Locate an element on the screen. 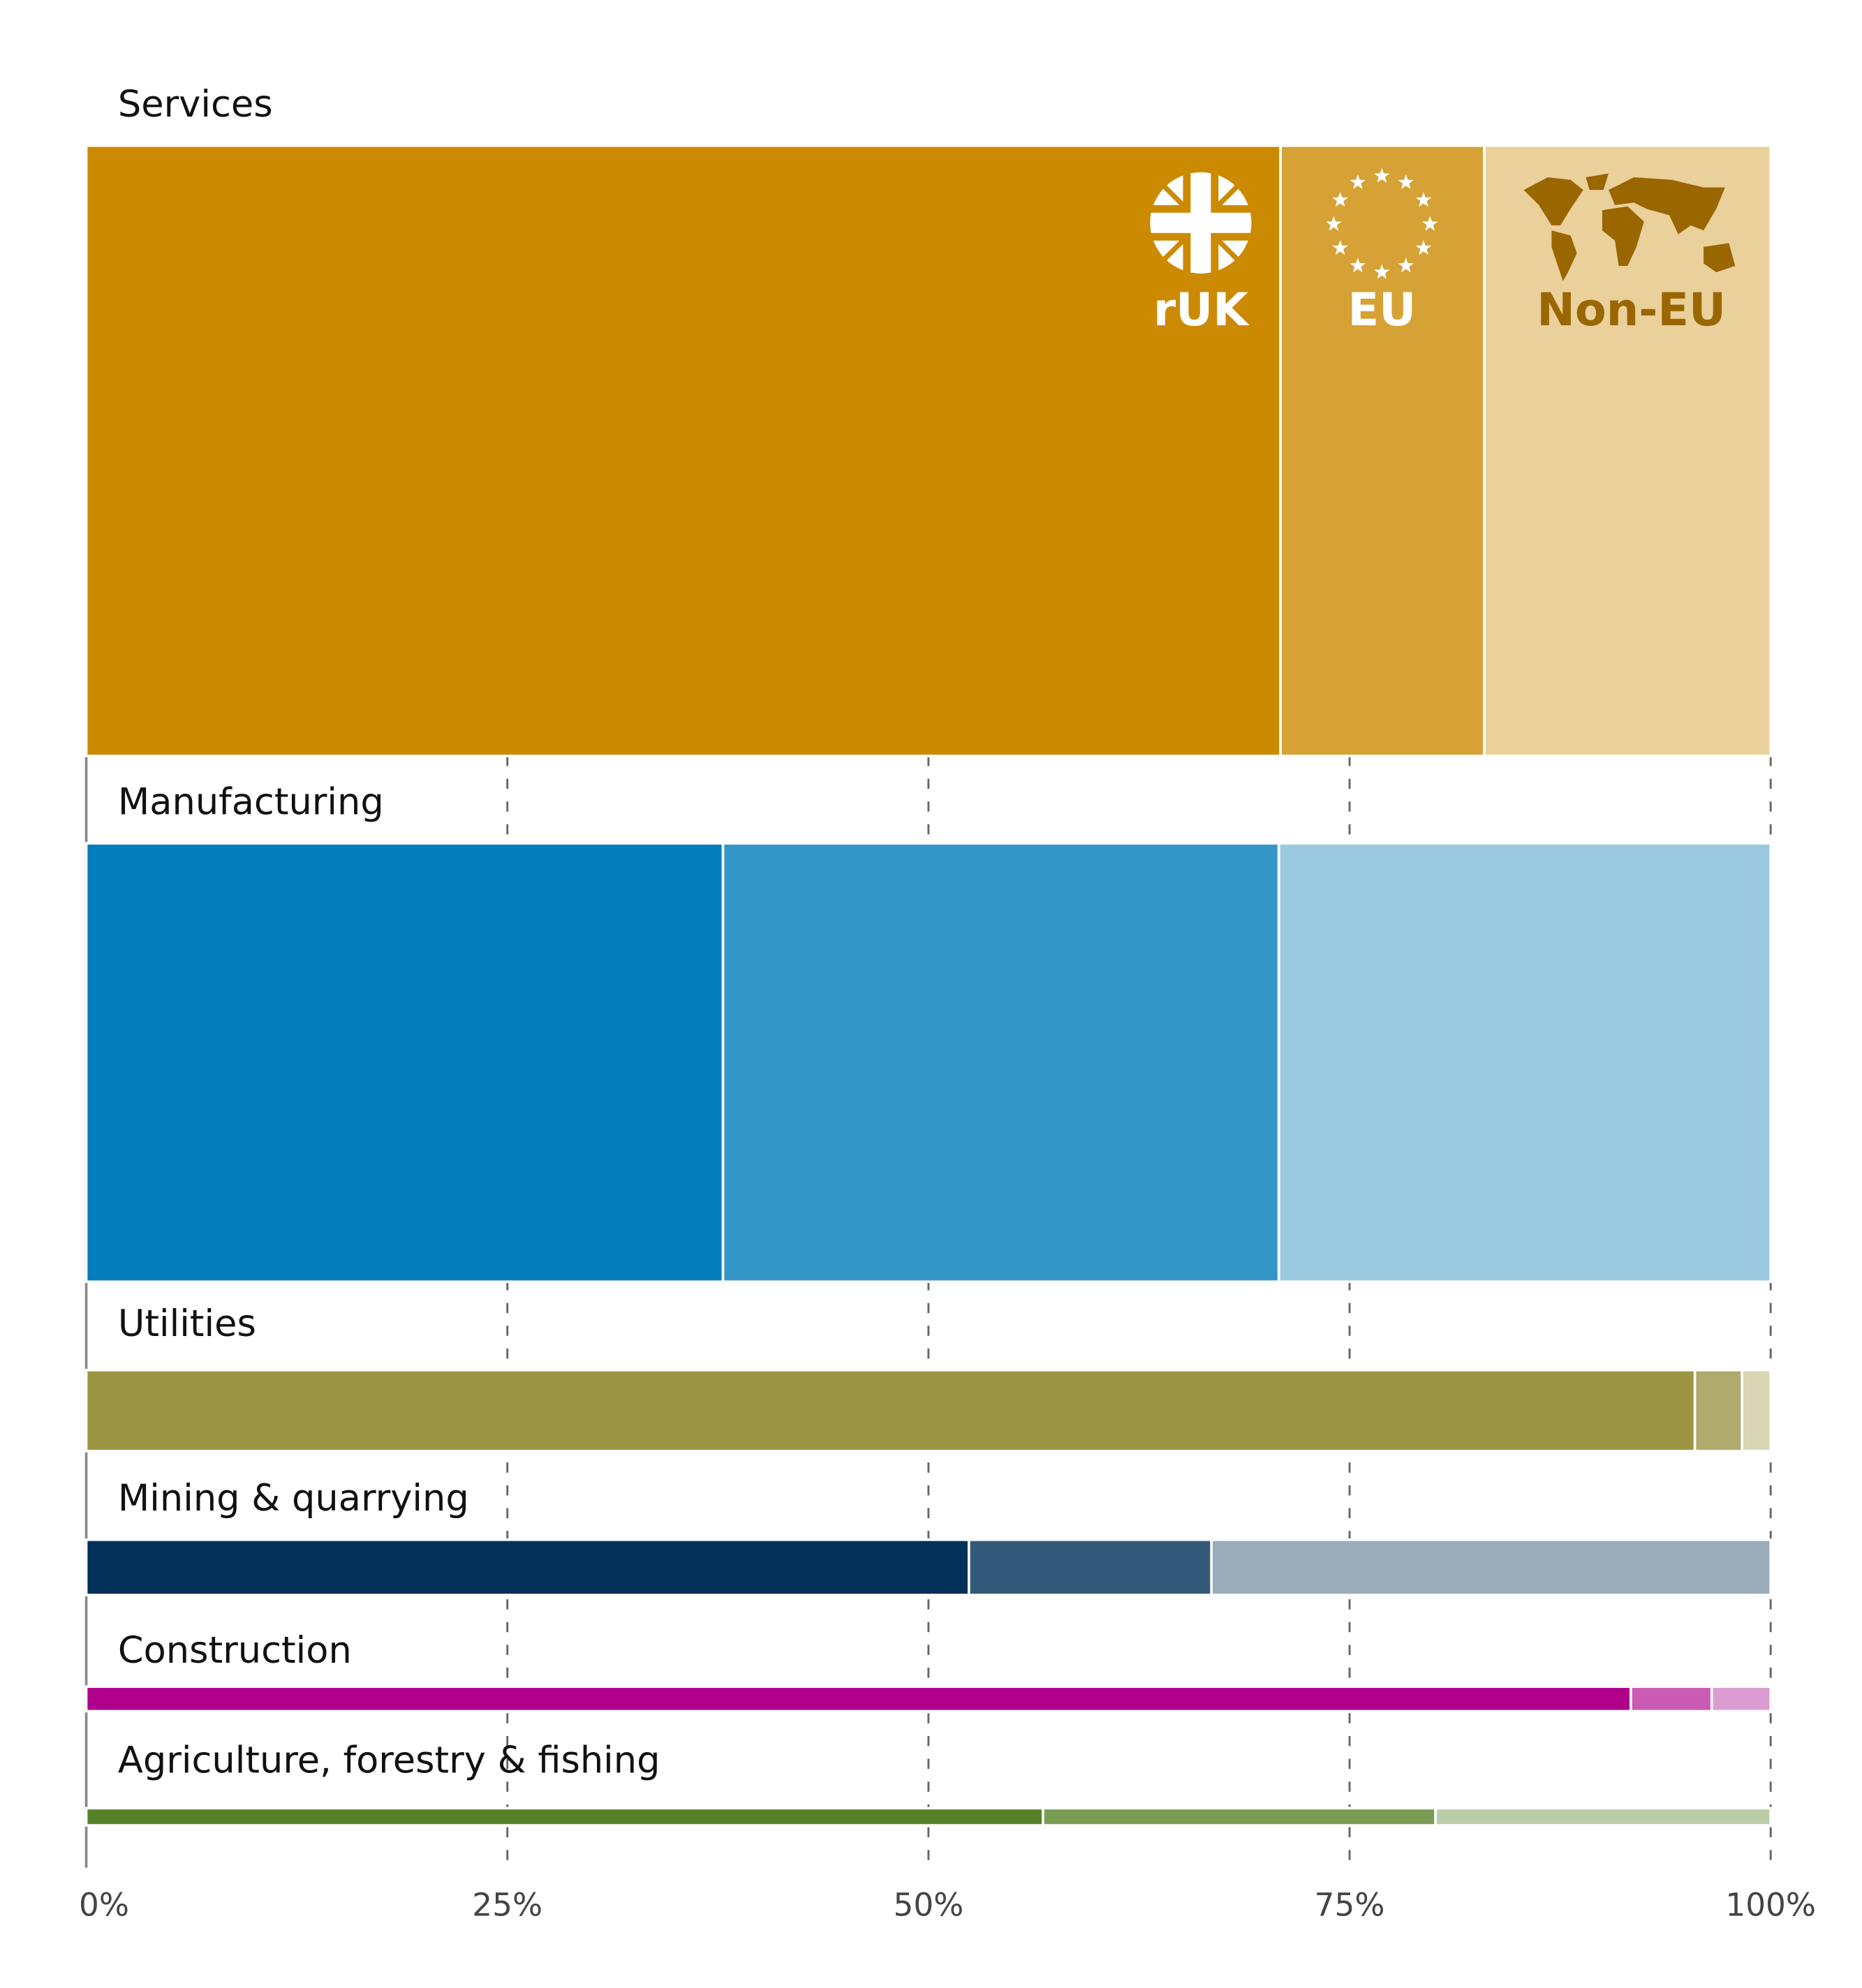 Image resolution: width=1862 pixels, height=1988 pixels. segment-label-ruk: rUK is located at coordinates (1201, 309).